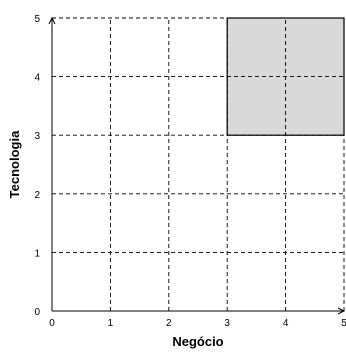 This screenshot has height=354, width=346. Describe the element at coordinates (227, 323) in the screenshot. I see `x-tick-label: 3` at that location.